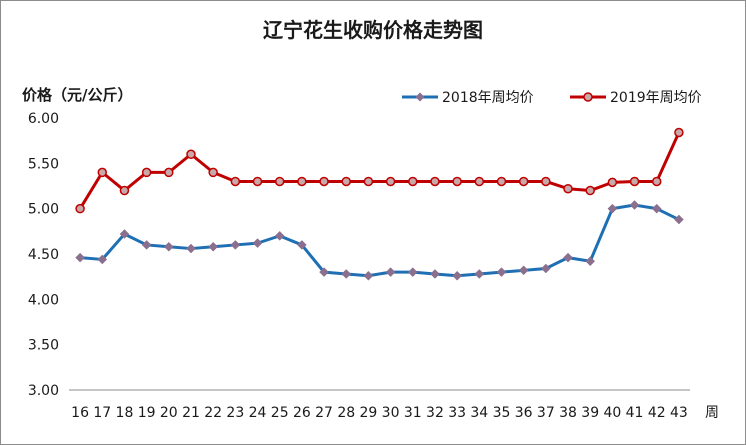 This screenshot has width=746, height=445. Describe the element at coordinates (102, 413) in the screenshot. I see `x-tick-label: 17` at that location.